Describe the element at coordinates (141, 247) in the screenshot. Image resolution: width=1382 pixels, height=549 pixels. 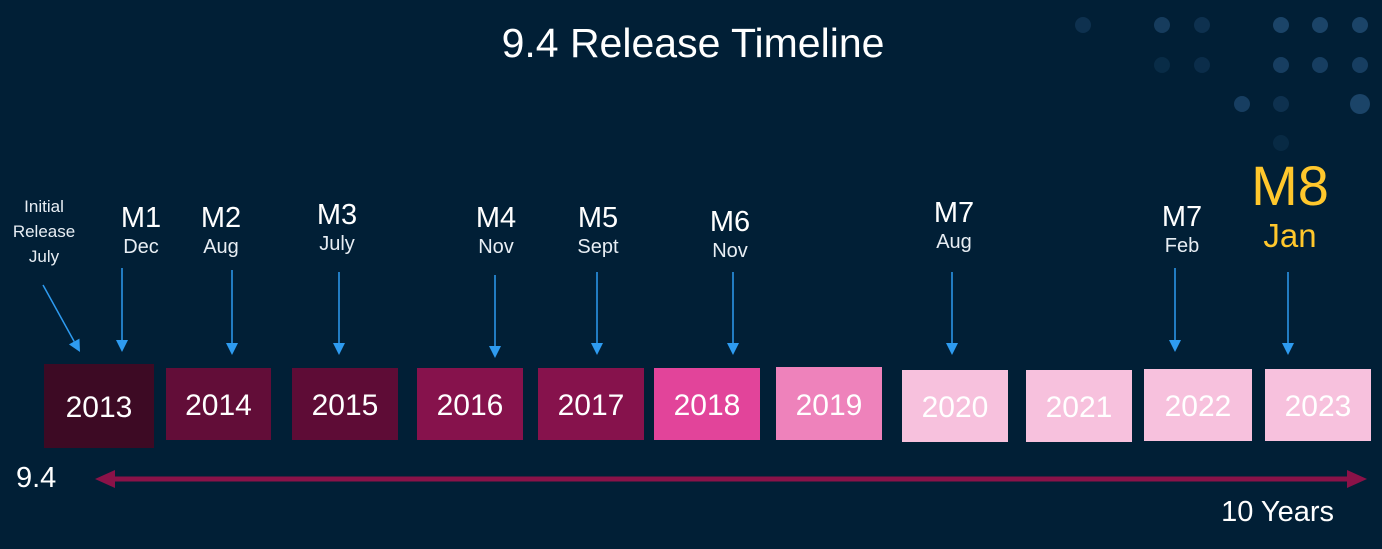
I see `milestone-month: Dec` at that location.